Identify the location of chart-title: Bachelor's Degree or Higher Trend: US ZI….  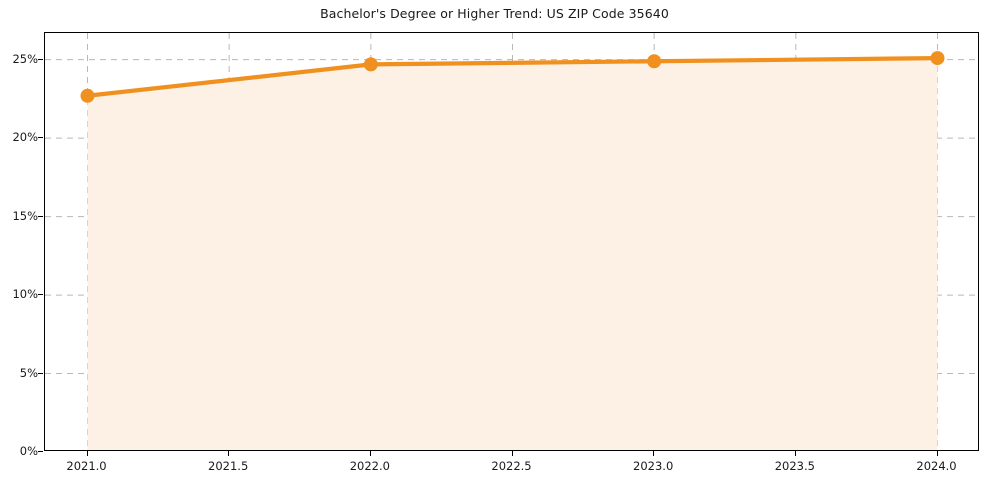
(494, 13).